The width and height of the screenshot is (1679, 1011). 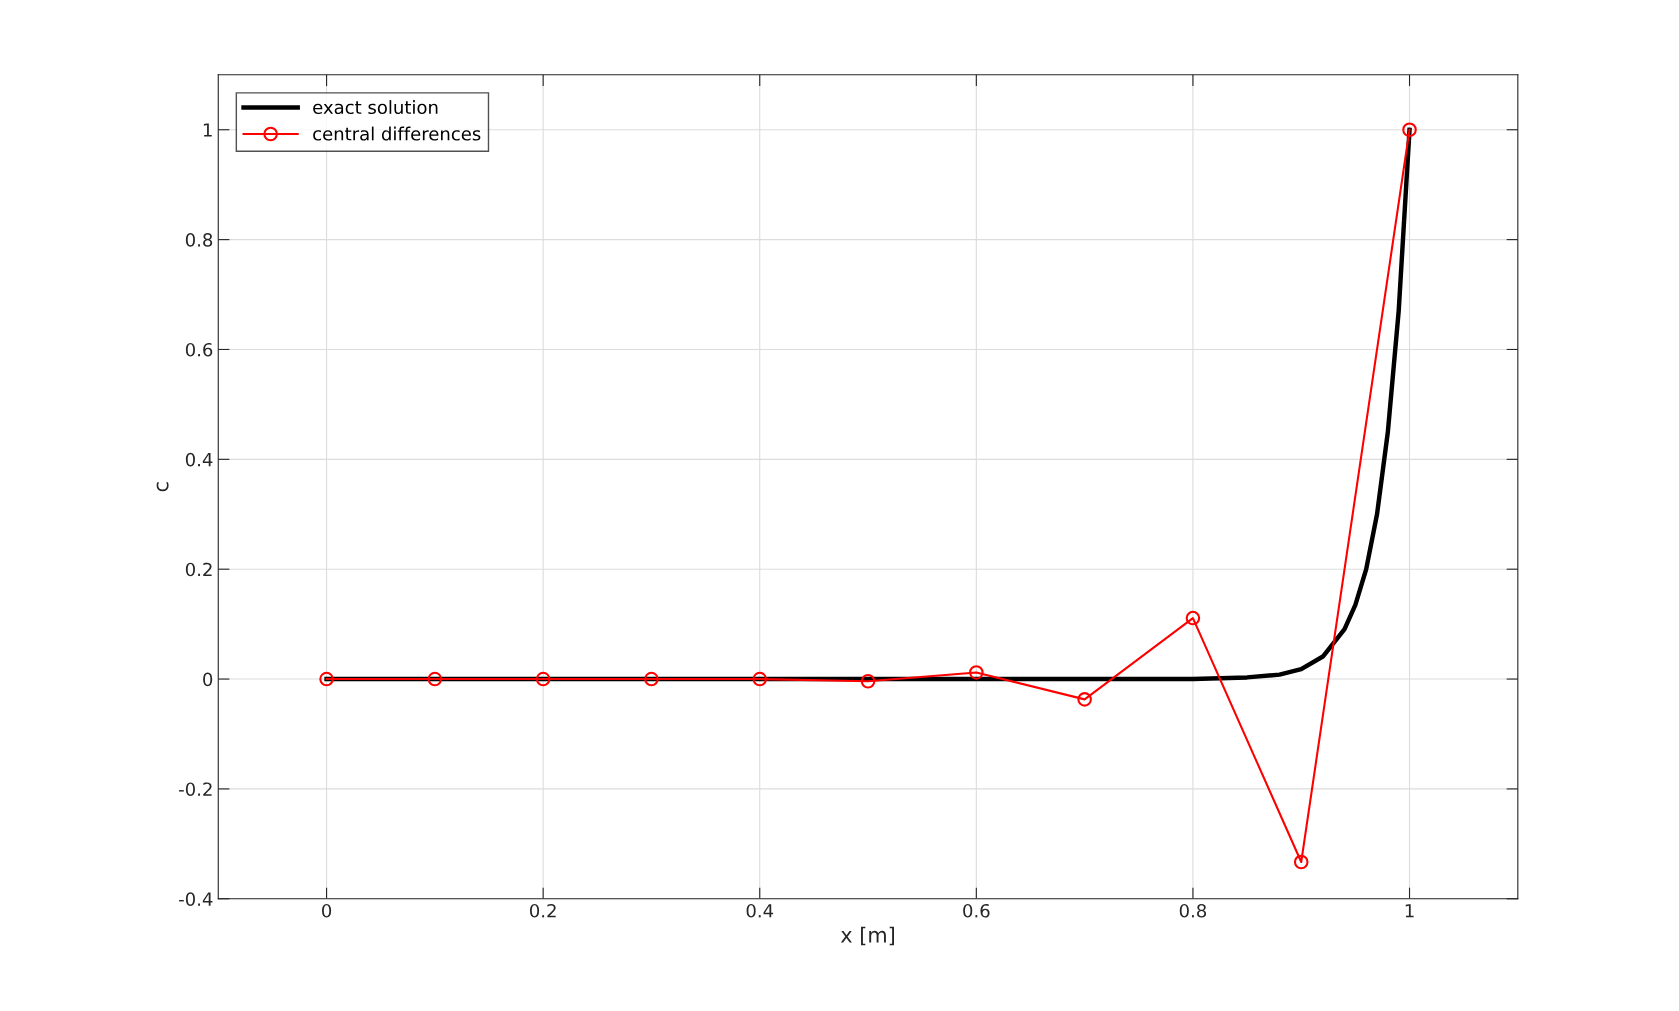 I want to click on legend-label: exact solution, so click(x=375, y=107).